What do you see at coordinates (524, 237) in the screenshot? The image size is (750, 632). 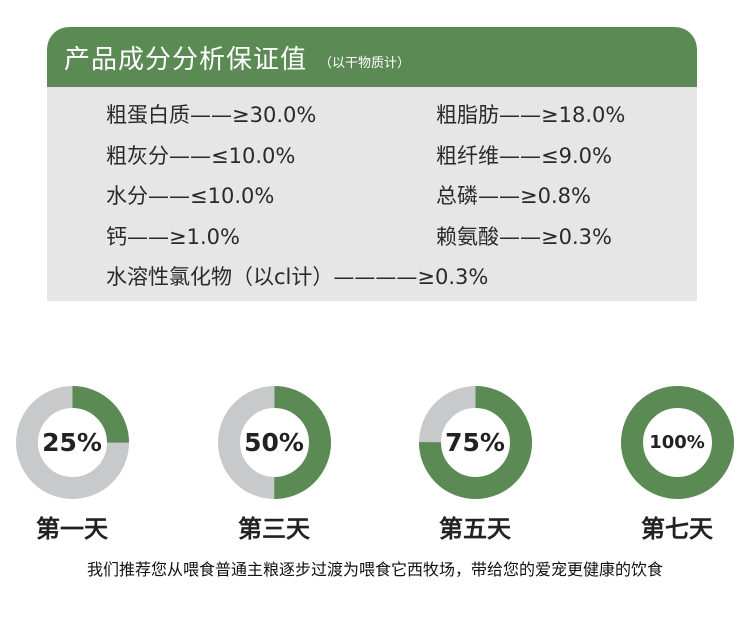 I see `nutrient-lysine: 赖氨酸——≥0.3%` at bounding box center [524, 237].